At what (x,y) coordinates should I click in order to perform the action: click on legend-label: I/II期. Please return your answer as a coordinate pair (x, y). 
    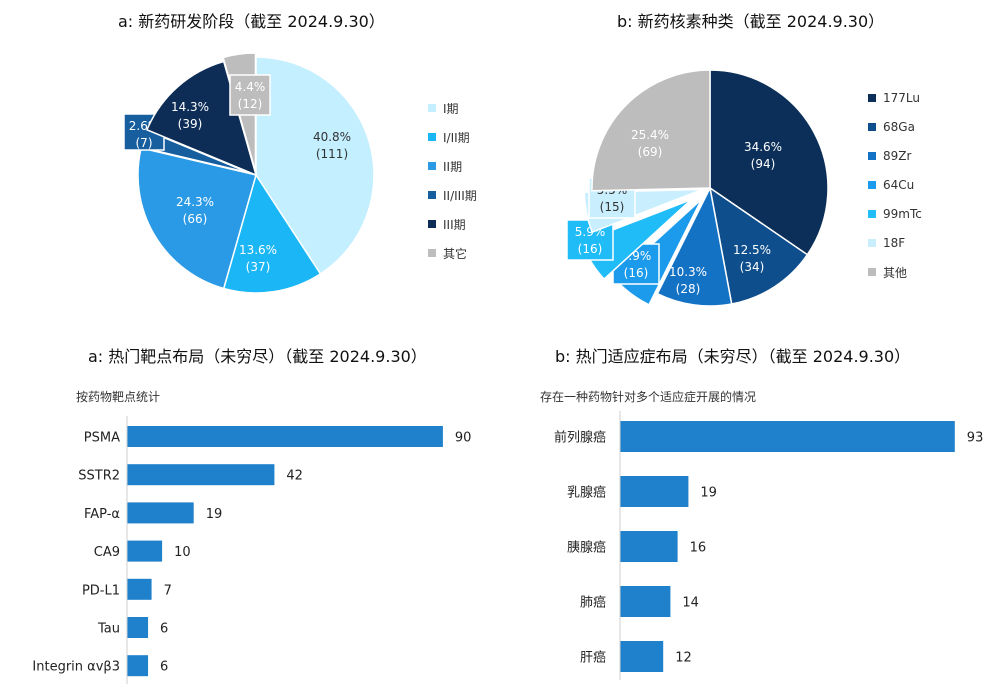
    Looking at the image, I should click on (456, 137).